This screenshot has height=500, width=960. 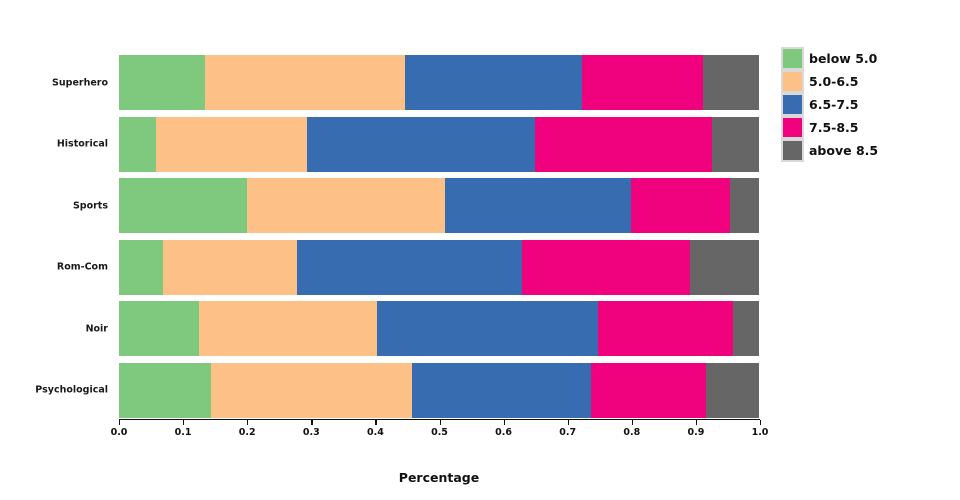 What do you see at coordinates (82, 144) in the screenshot?
I see `category-label: Historical` at bounding box center [82, 144].